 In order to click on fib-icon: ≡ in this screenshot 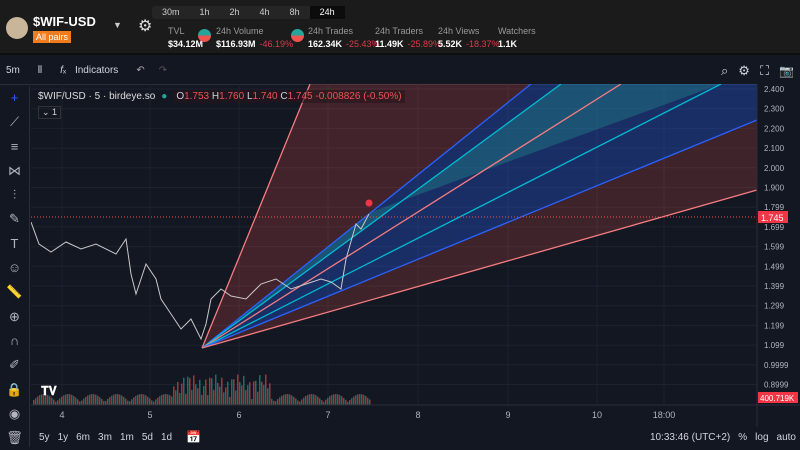, I will do `click(14, 146)`.